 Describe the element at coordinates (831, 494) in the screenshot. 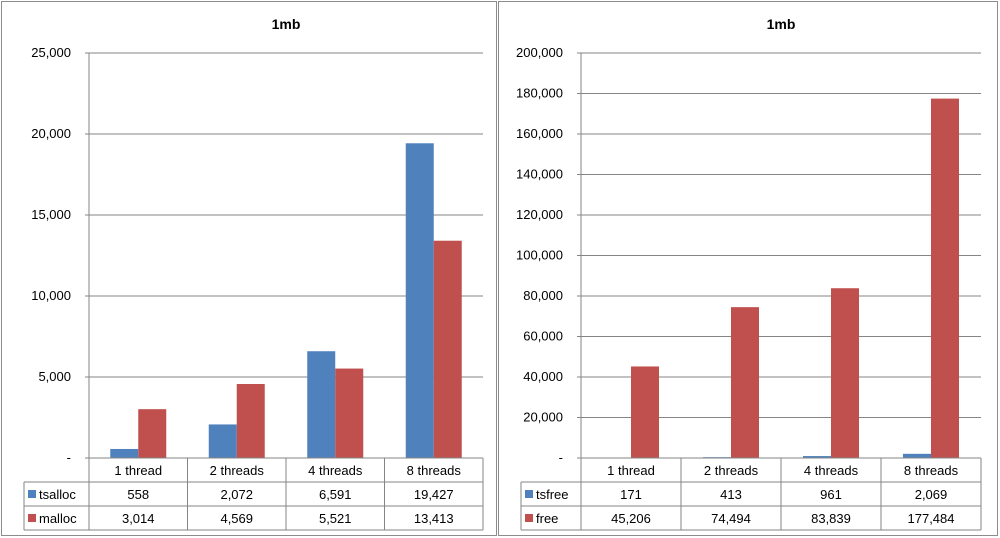

I see `data-value-tsfree: 961` at that location.